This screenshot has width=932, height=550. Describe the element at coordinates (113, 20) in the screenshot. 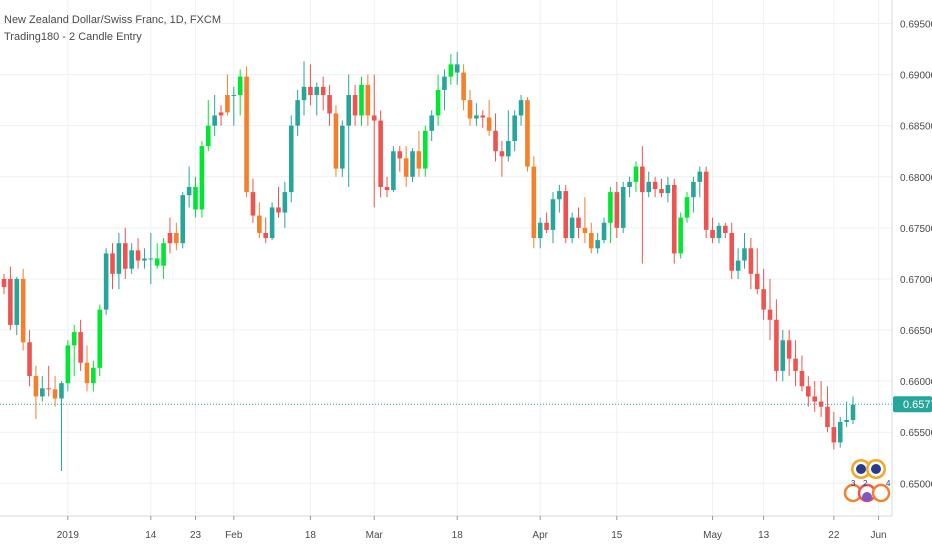

I see `symbol-title: New Zealand Dollar/Swiss Franc, 1D, FXCM` at that location.